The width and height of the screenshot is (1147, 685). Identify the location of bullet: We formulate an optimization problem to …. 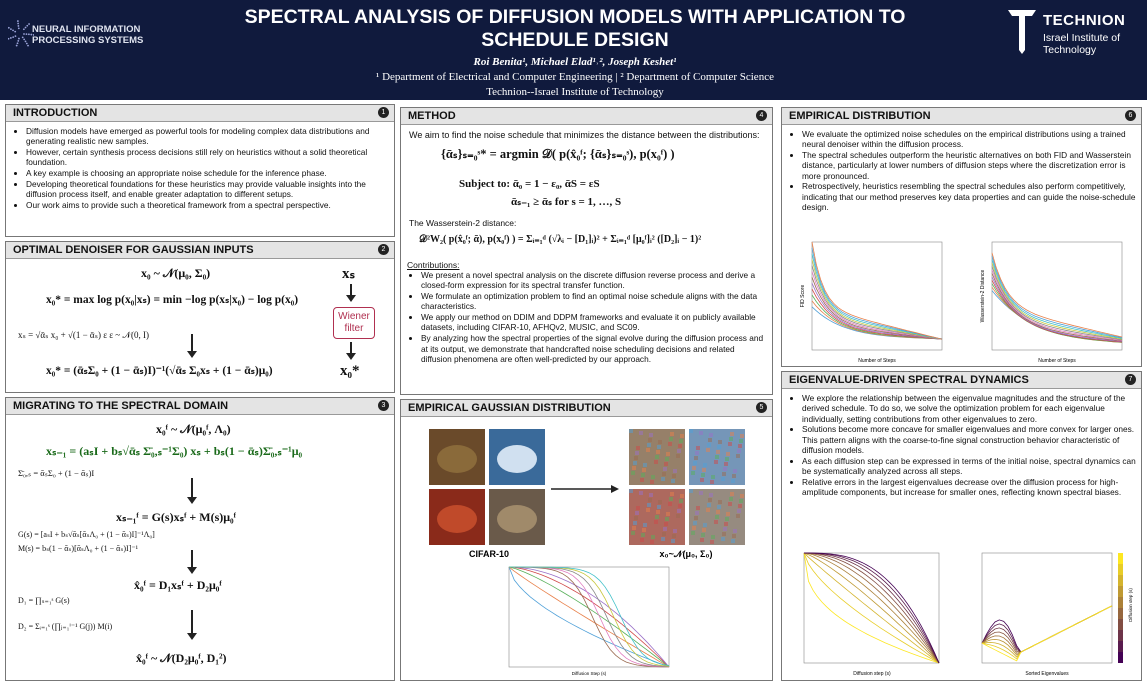
(593, 301).